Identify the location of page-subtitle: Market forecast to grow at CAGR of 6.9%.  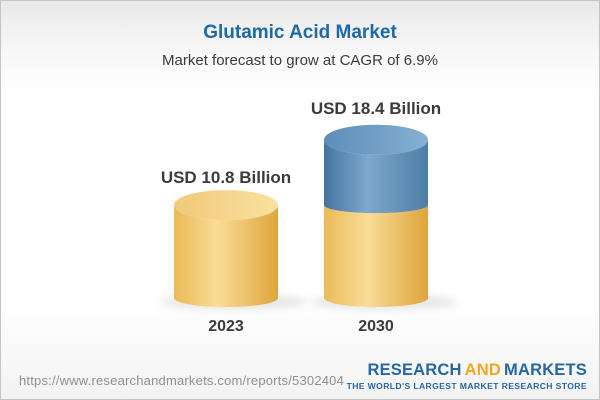
(300, 60).